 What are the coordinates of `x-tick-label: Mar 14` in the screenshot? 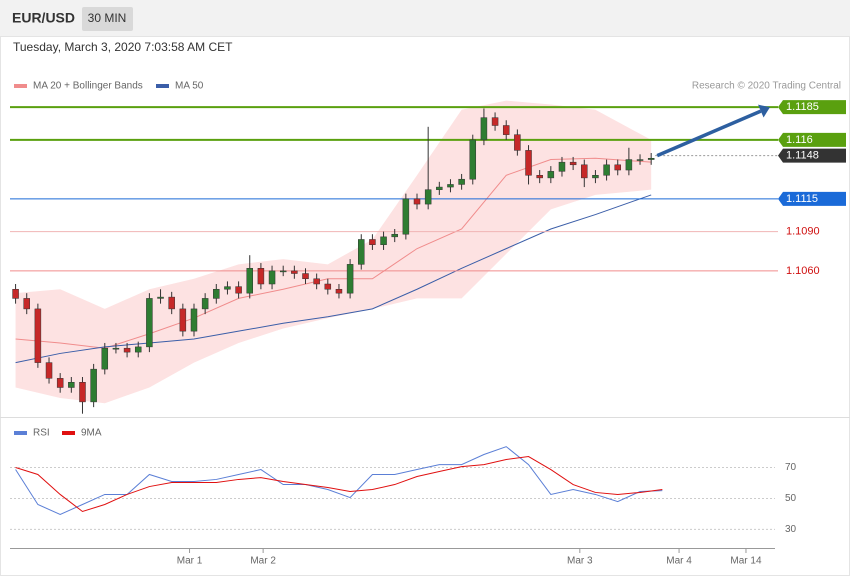 It's located at (746, 561).